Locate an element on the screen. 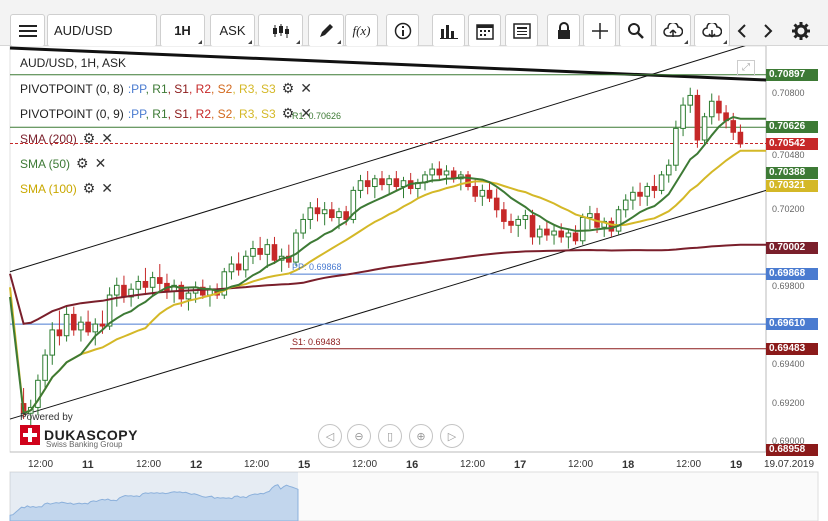 The image size is (828, 521). zoom-in-icon: ⊕ is located at coordinates (421, 436).